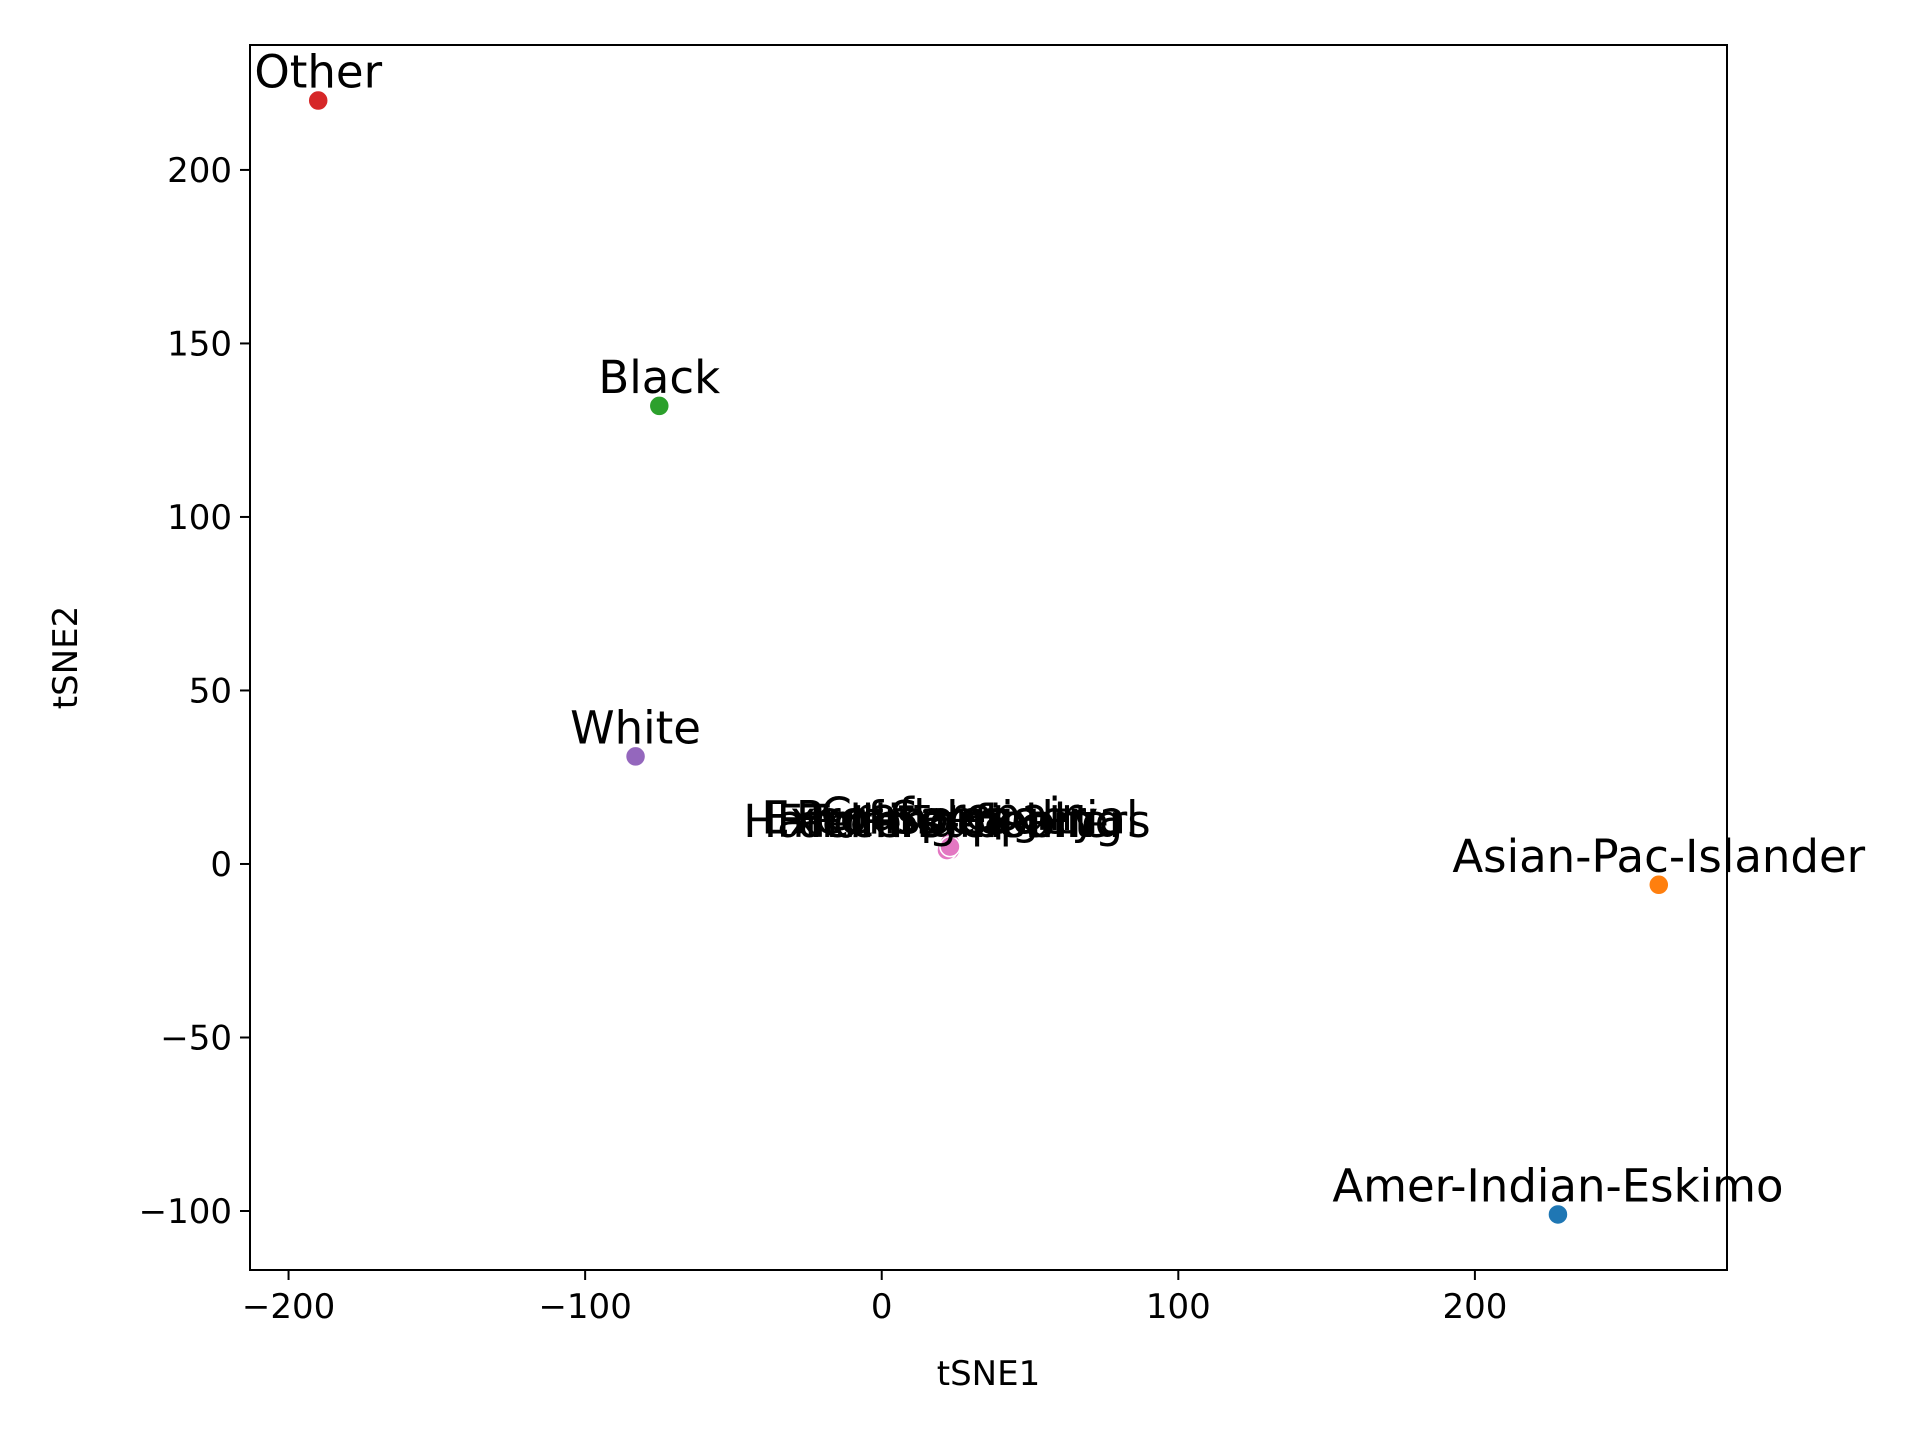  Describe the element at coordinates (199, 171) in the screenshot. I see `y-tick-label: 200` at that location.